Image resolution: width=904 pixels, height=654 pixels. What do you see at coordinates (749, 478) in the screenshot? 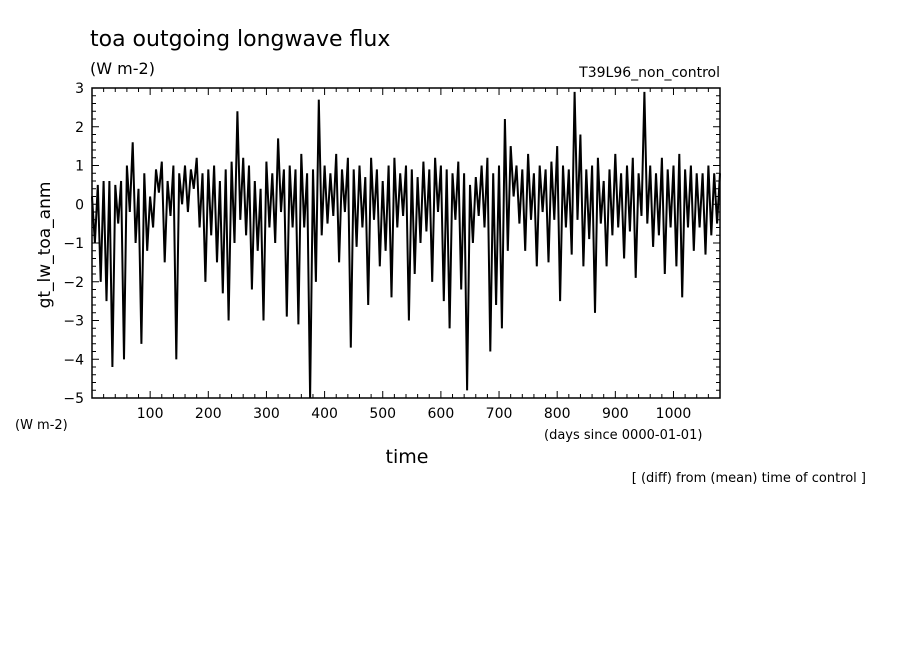
I see `footnote: [ (diff) from (mean) time of control ]` at bounding box center [749, 478].